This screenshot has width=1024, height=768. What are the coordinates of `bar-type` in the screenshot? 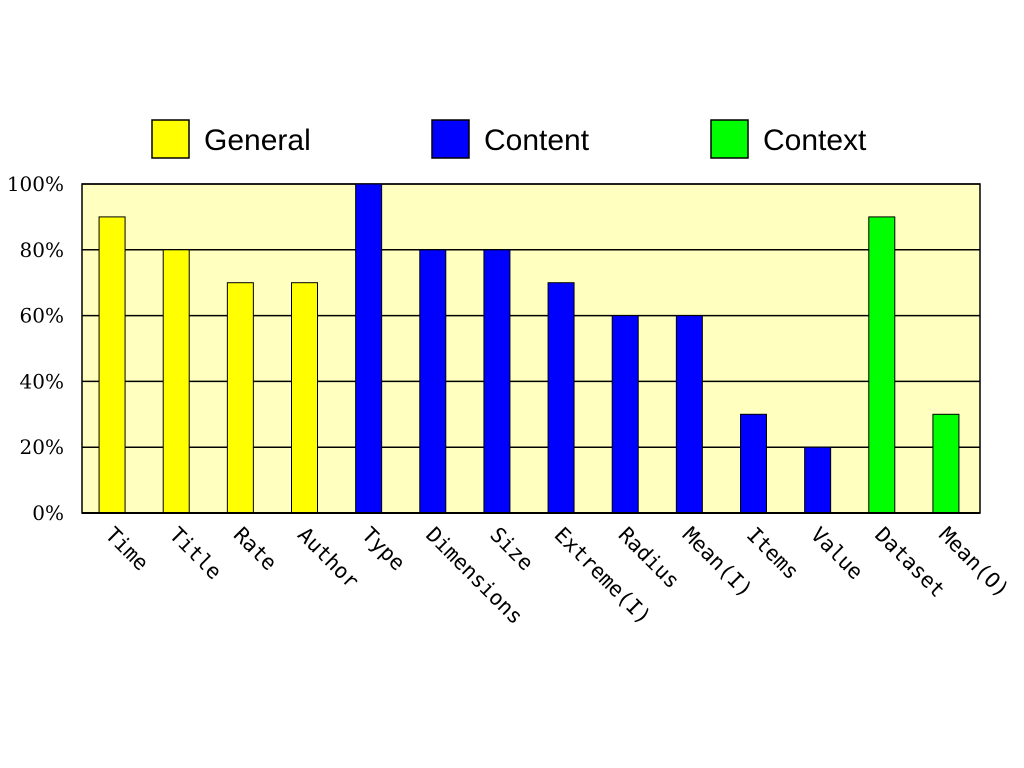 It's located at (369, 348).